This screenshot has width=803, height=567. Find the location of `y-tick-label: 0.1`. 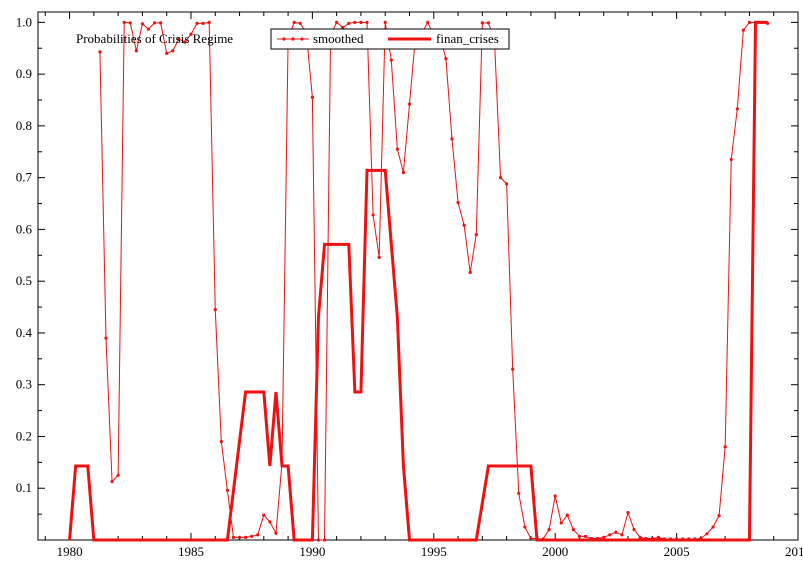

y-tick-label: 0.1 is located at coordinates (24, 487).